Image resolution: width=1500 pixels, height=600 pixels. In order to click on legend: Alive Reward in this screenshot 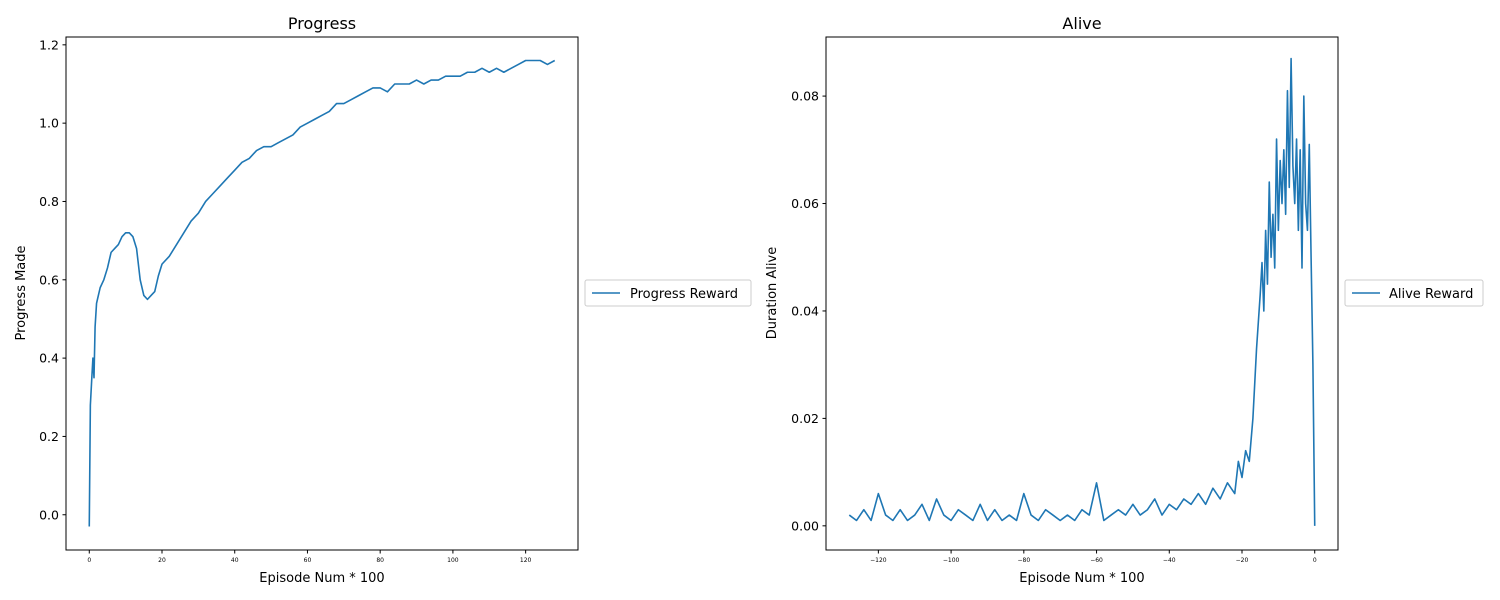, I will do `click(1414, 293)`.